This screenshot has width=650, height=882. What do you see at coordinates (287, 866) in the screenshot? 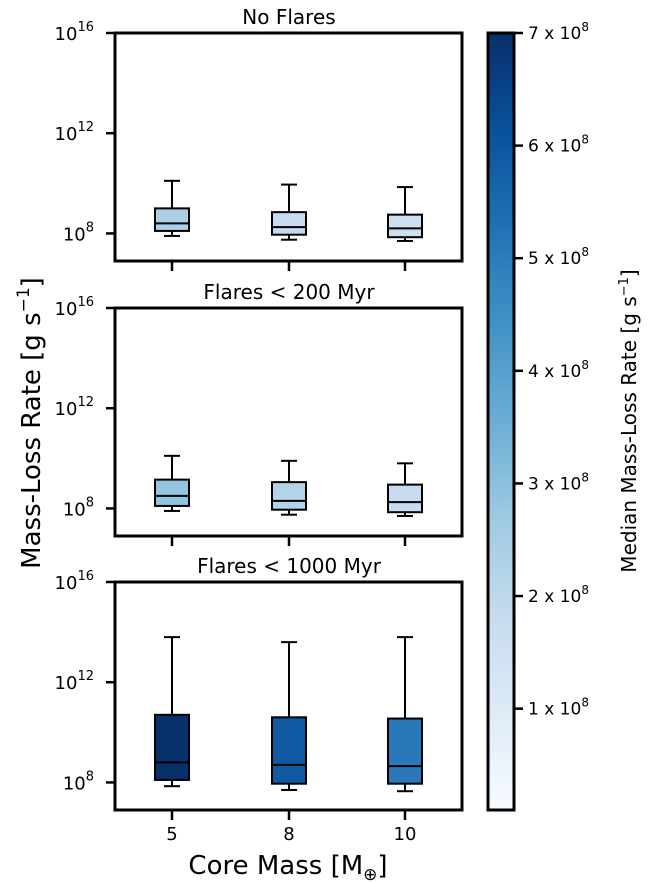
I see `x-axis-label: Core Mass [M⊕]` at bounding box center [287, 866].